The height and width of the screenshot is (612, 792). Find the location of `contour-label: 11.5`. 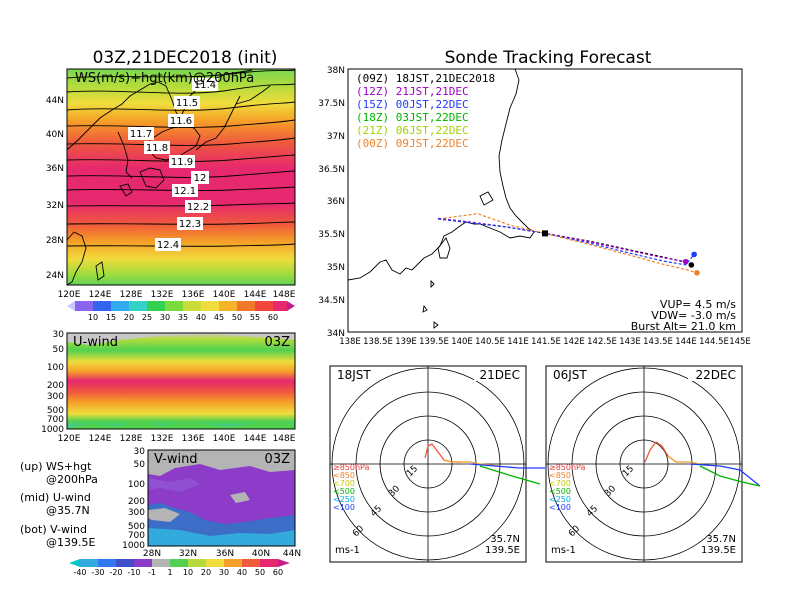

contour-label: 11.5 is located at coordinates (187, 103).